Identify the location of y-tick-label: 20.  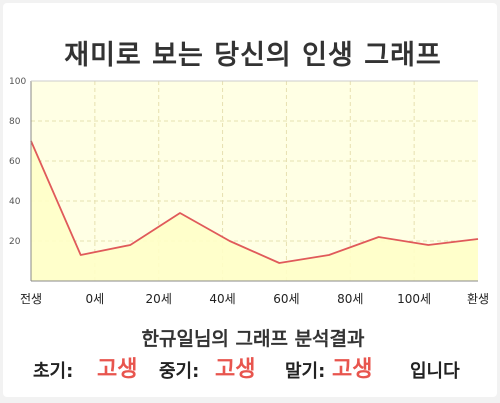
(15, 242).